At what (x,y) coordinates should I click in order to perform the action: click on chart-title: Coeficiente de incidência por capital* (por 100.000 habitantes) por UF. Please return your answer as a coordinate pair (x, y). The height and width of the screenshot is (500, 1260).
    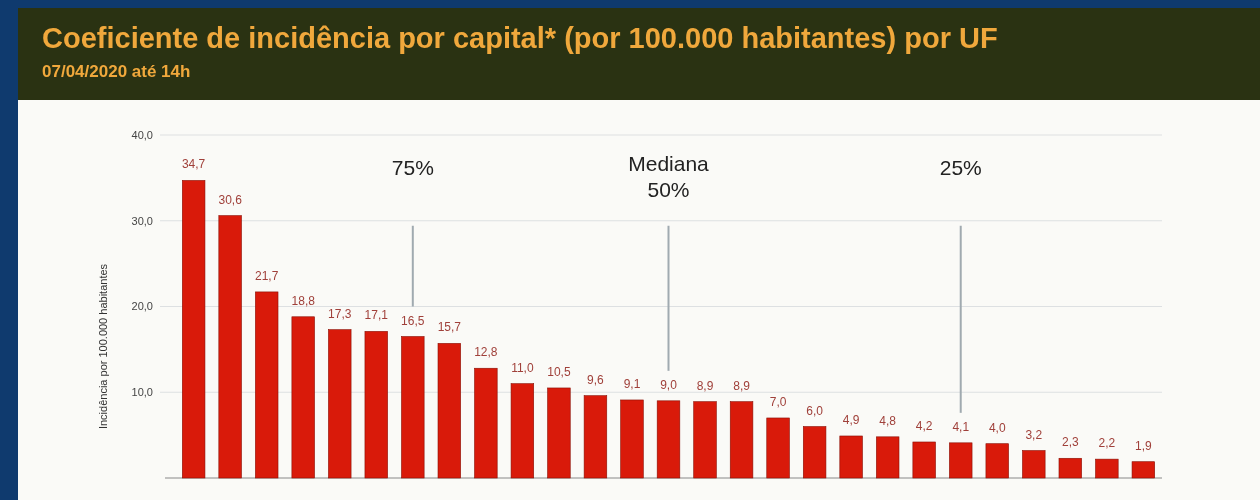
    Looking at the image, I should click on (520, 38).